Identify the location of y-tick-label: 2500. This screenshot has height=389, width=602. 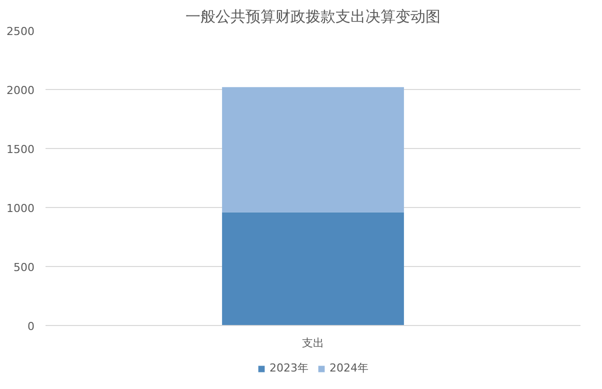
(20, 31).